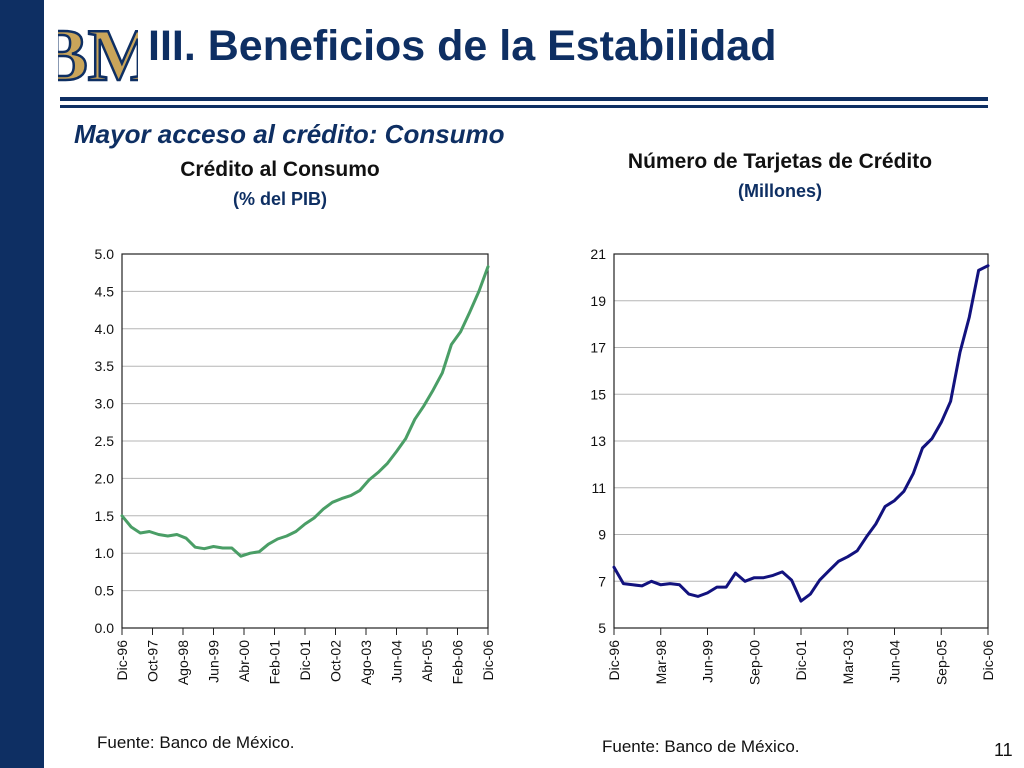 This screenshot has width=1024, height=768. I want to click on left-x-tick-label: Oct-97, so click(153, 661).